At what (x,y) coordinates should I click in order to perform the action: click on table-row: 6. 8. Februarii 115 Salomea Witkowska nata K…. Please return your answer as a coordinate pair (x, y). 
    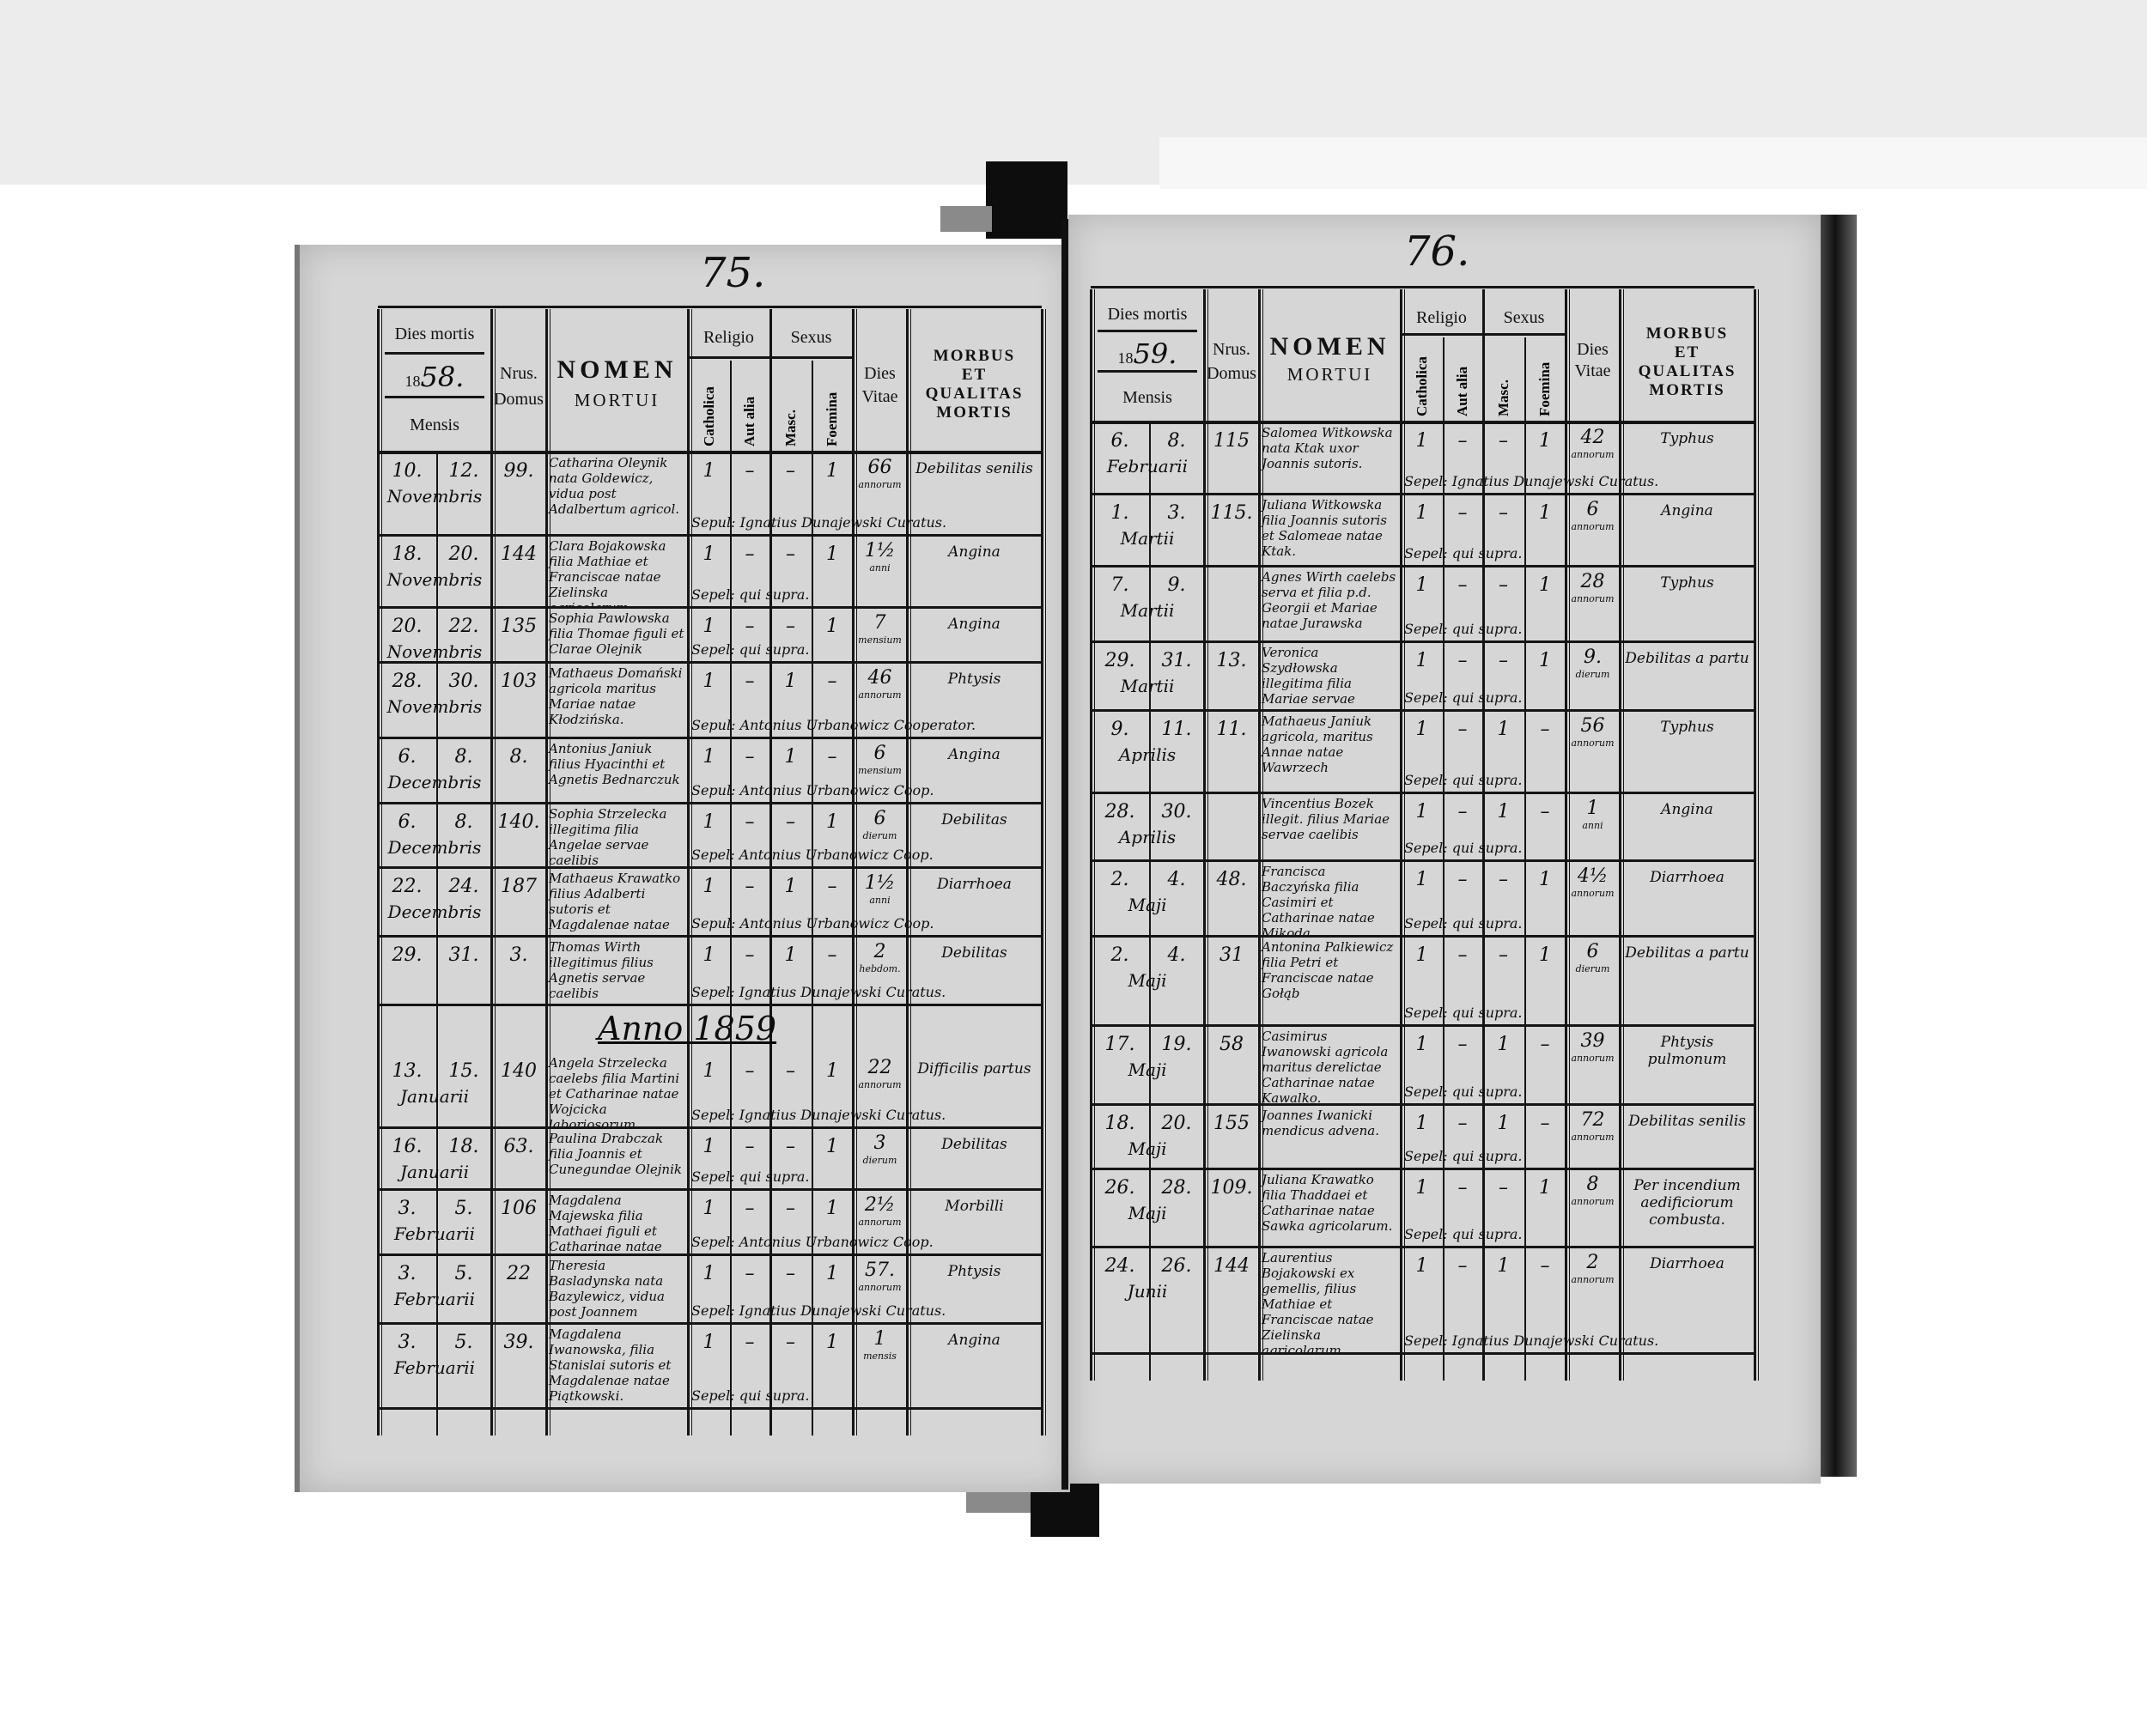
    Looking at the image, I should click on (1423, 459).